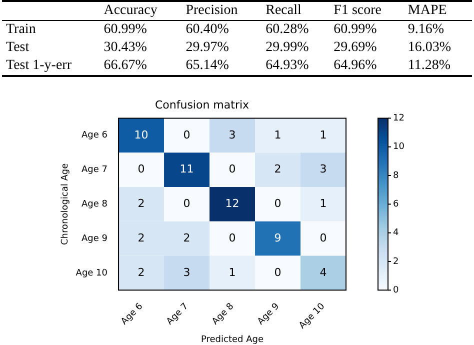 The height and width of the screenshot is (345, 474). I want to click on x-axis-title: Predicted Age, so click(232, 339).